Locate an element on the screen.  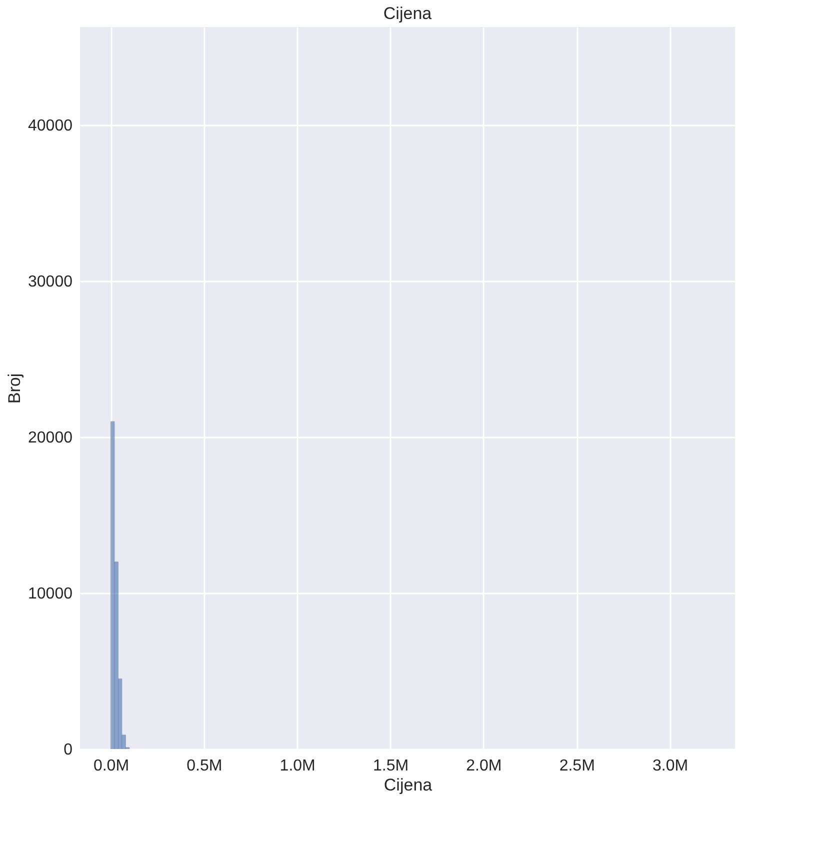
x-axis-title: Cijena is located at coordinates (408, 785).